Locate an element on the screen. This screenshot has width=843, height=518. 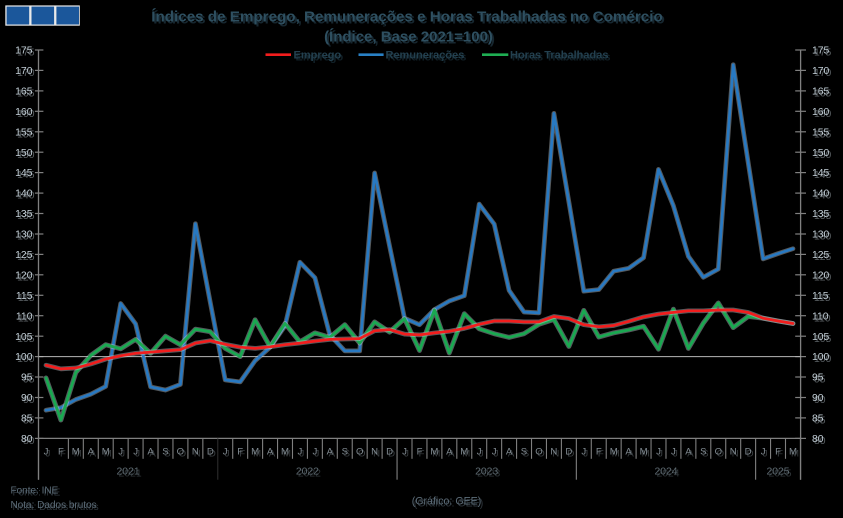
svg-text: 170 is located at coordinates (823, 73).